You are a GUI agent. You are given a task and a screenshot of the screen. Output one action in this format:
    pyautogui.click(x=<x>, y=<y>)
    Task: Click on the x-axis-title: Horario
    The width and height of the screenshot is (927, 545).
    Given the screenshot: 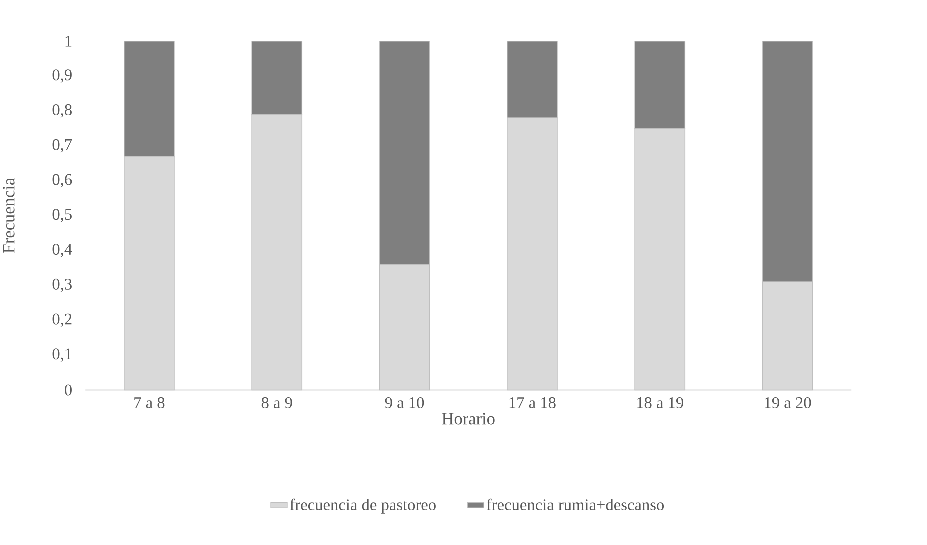 What is the action you would take?
    pyautogui.click(x=468, y=418)
    